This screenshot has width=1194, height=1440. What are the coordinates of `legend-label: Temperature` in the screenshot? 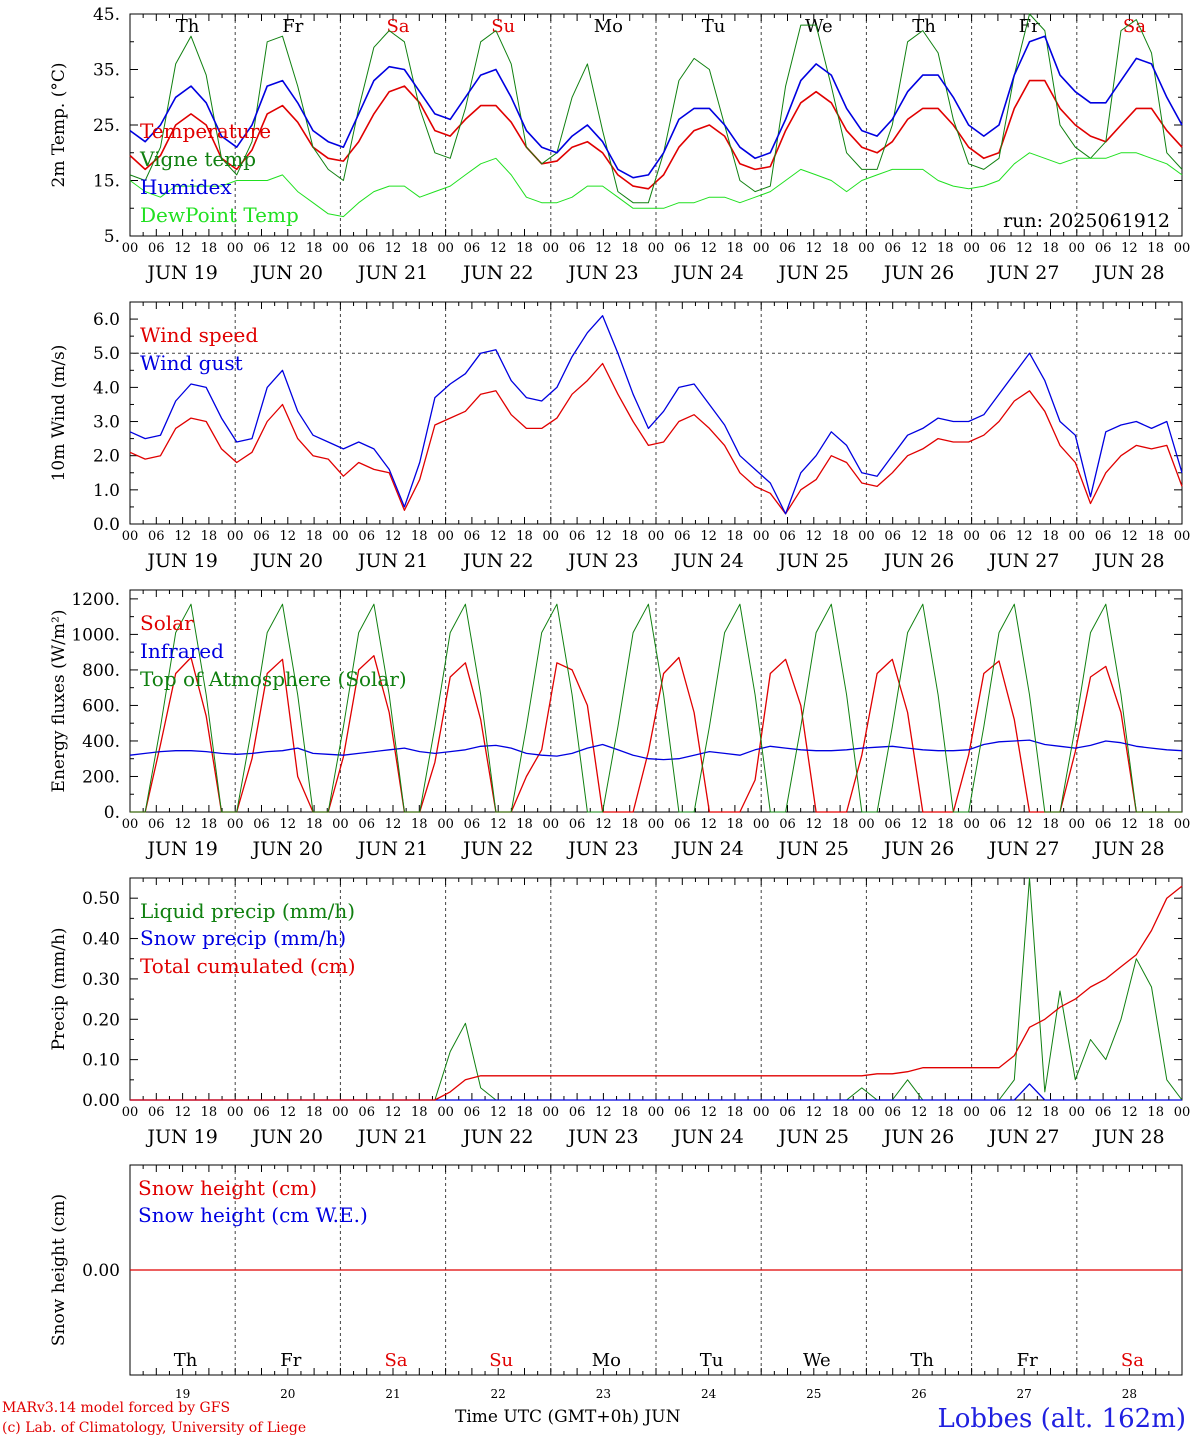 It's located at (205, 131).